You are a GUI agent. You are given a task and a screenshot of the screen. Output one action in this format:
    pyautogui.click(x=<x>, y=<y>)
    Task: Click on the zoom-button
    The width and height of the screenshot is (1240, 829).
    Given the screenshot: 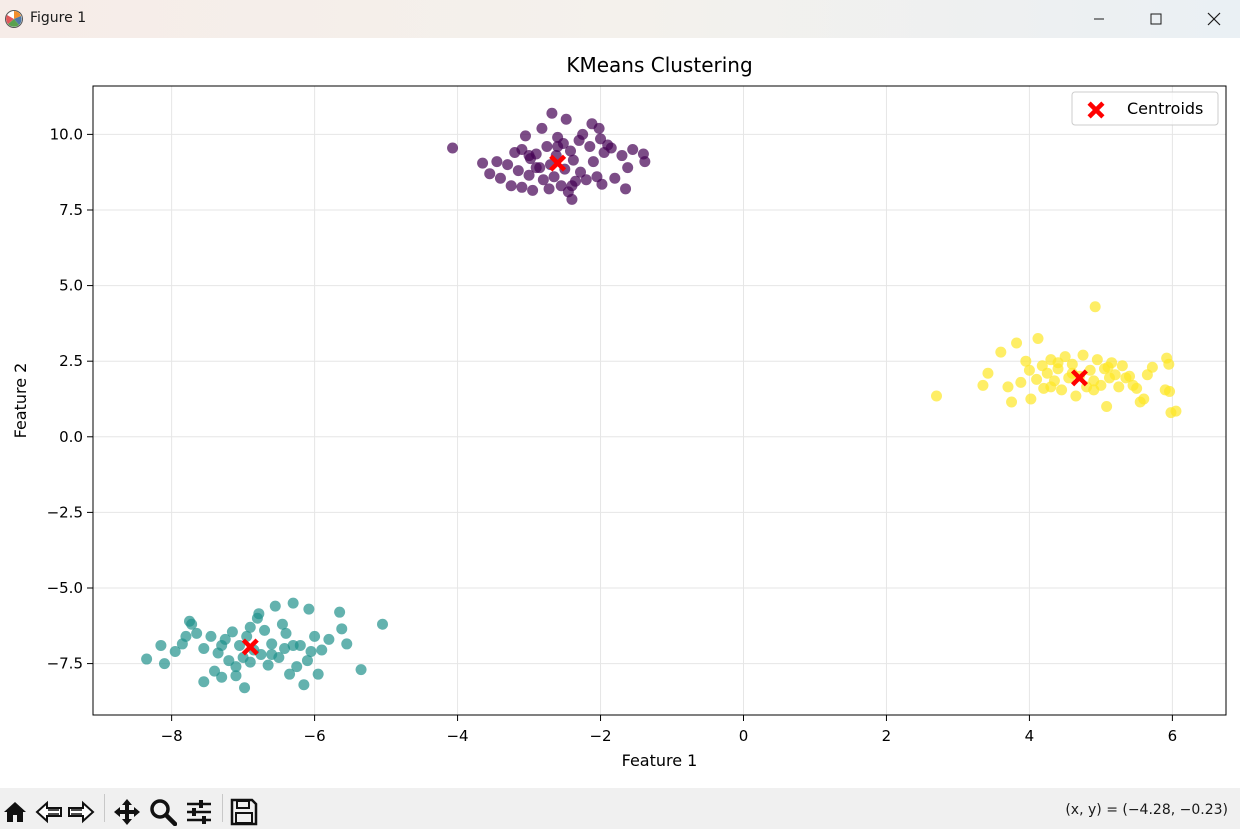 What is the action you would take?
    pyautogui.click(x=163, y=812)
    